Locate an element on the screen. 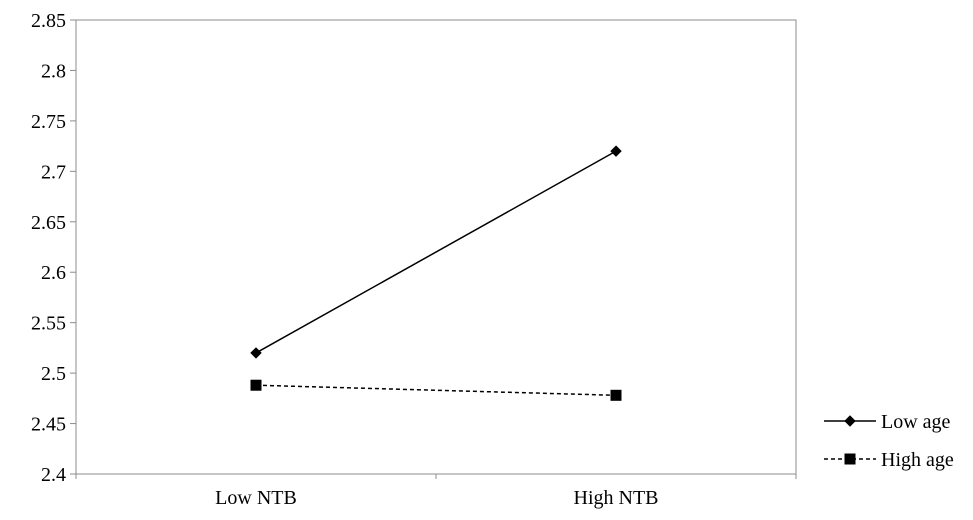  y-tick-label: 2.85 is located at coordinates (48, 21).